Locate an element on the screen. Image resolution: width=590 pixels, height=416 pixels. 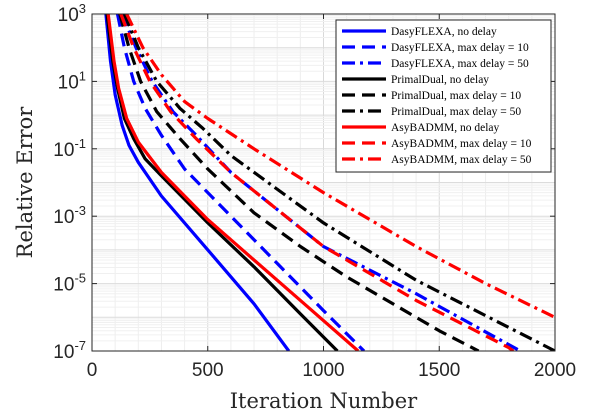
y-tick-label: 10¹ is located at coordinates (72, 80).